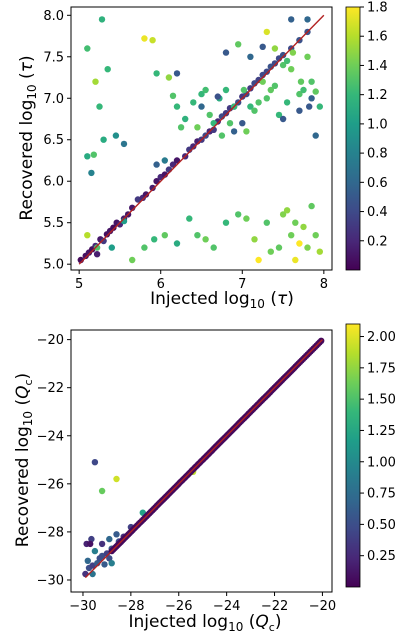 Image resolution: width=407 pixels, height=640 pixels. What do you see at coordinates (377, 95) in the screenshot?
I see `colorbar-tick-label: 1.2` at bounding box center [377, 95].